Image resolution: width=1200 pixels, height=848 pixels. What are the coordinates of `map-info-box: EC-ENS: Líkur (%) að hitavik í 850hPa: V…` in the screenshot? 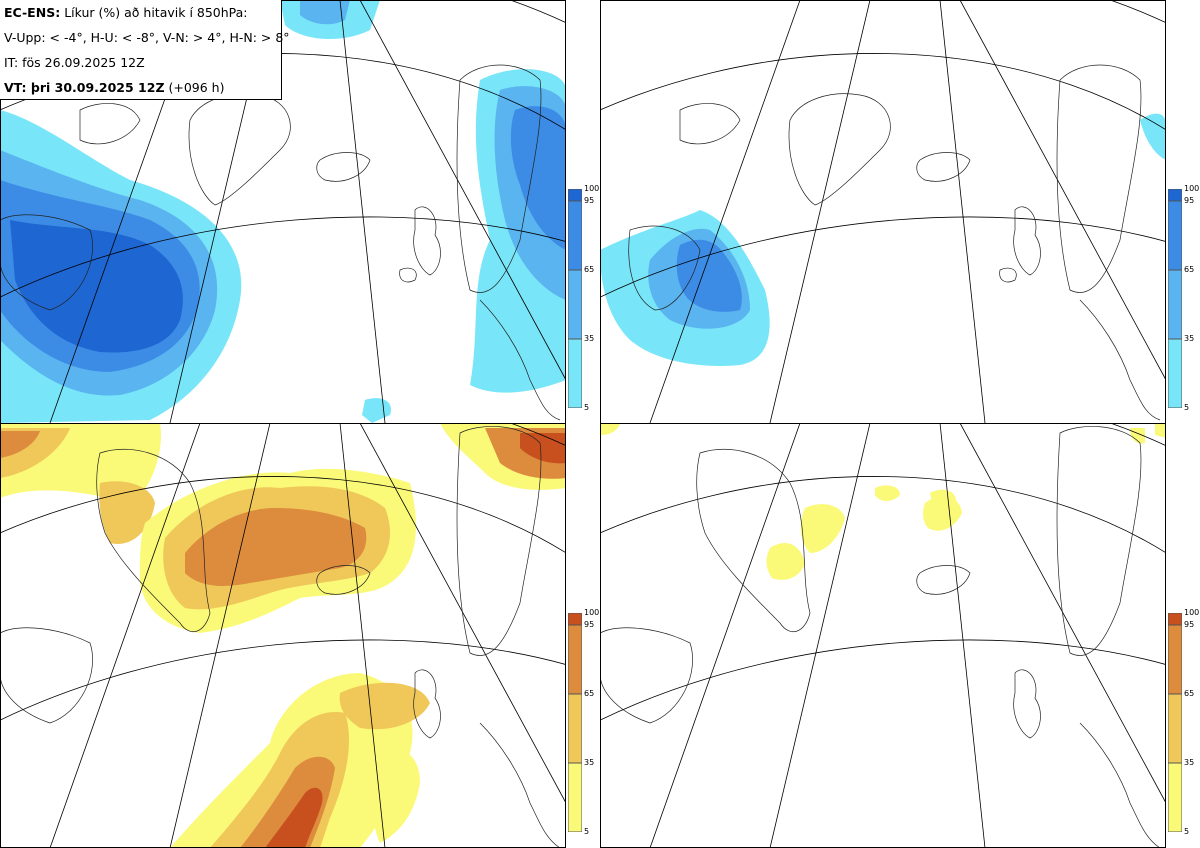 It's located at (145, 50).